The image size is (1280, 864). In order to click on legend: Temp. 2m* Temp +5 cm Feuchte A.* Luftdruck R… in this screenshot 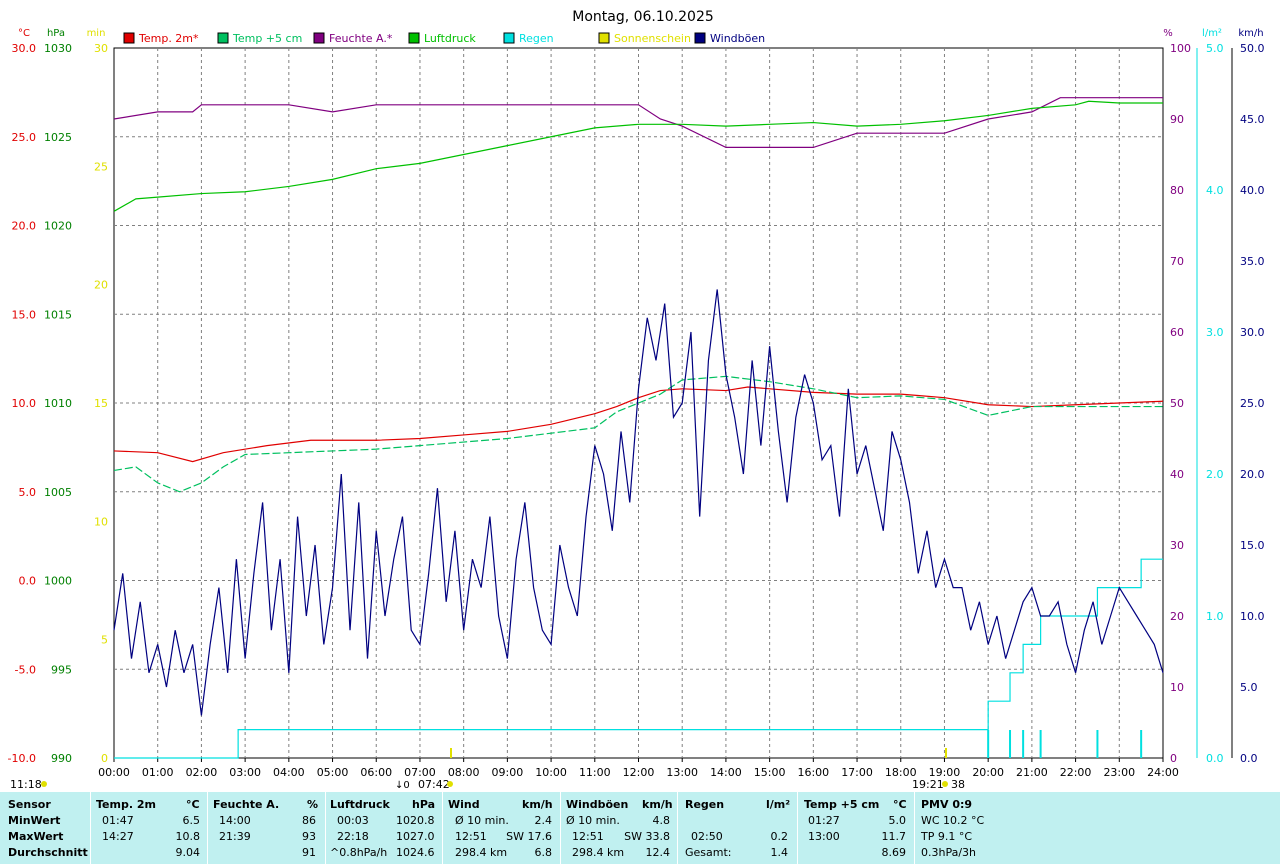, I will do `click(444, 38)`.